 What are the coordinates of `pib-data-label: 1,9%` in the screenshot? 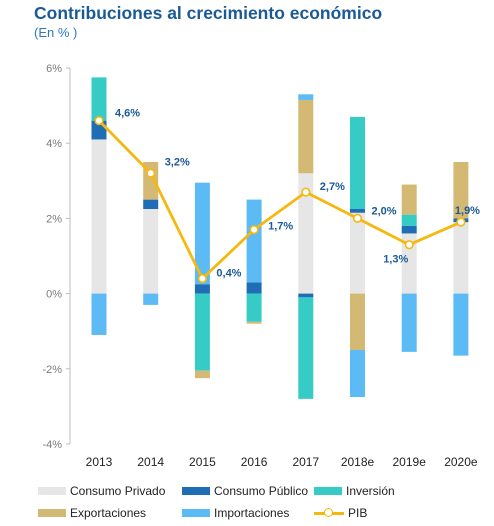 It's located at (467, 211).